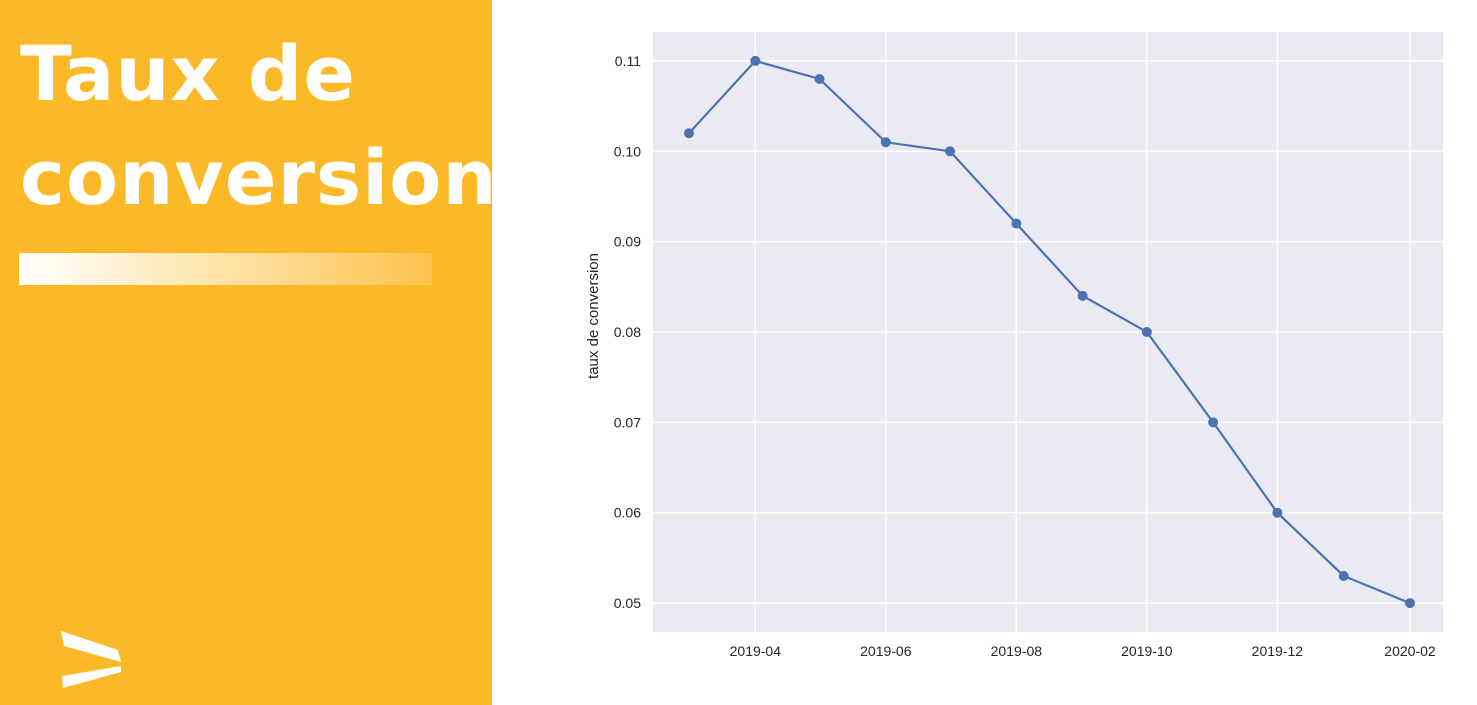  I want to click on y-tick-label: 0.08, so click(627, 332).